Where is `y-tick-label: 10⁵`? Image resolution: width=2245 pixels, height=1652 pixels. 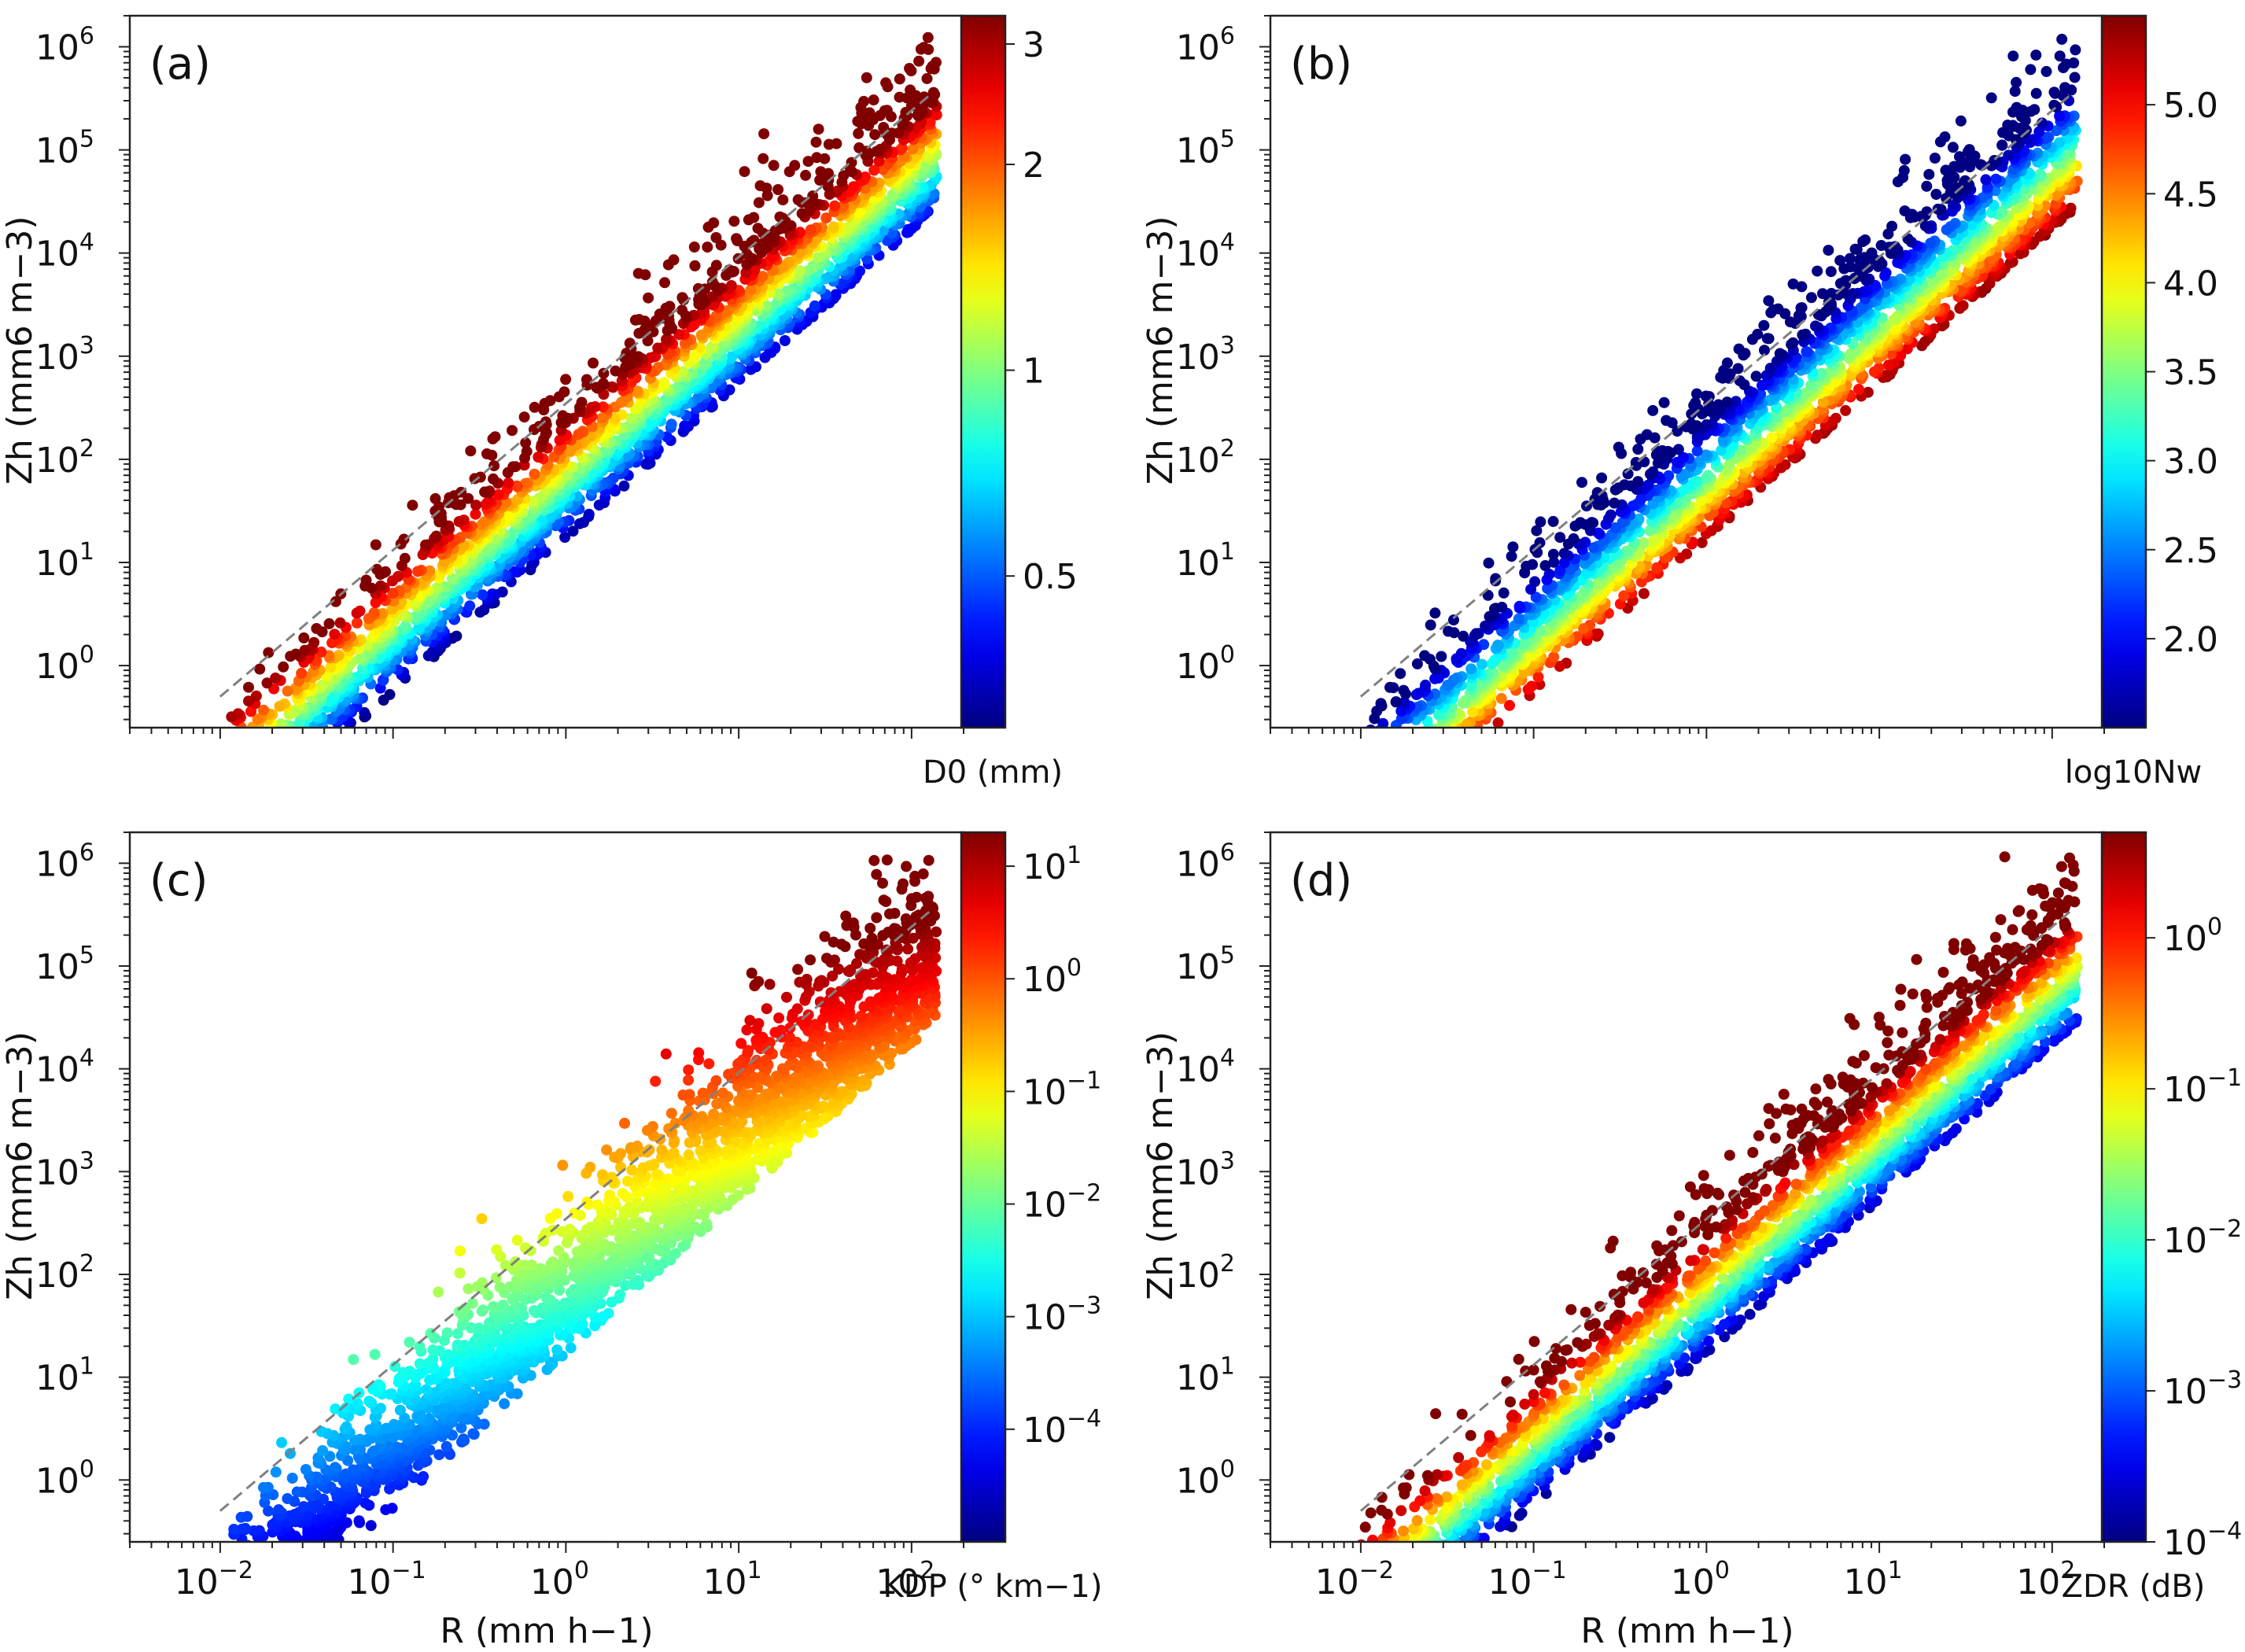
y-tick-label: 10⁵ is located at coordinates (64, 148).